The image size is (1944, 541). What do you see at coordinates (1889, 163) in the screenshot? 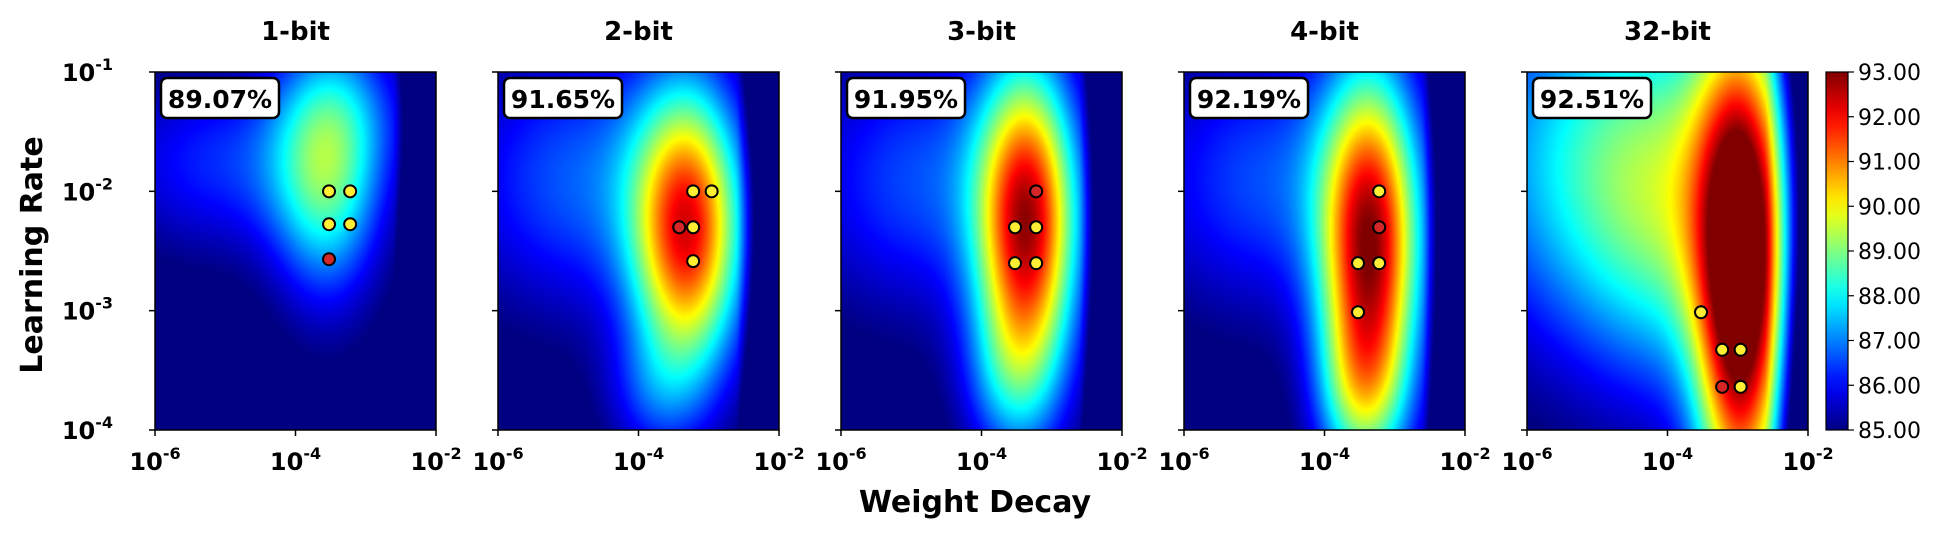
I see `colorbar-tick-label: 91.00` at bounding box center [1889, 163].